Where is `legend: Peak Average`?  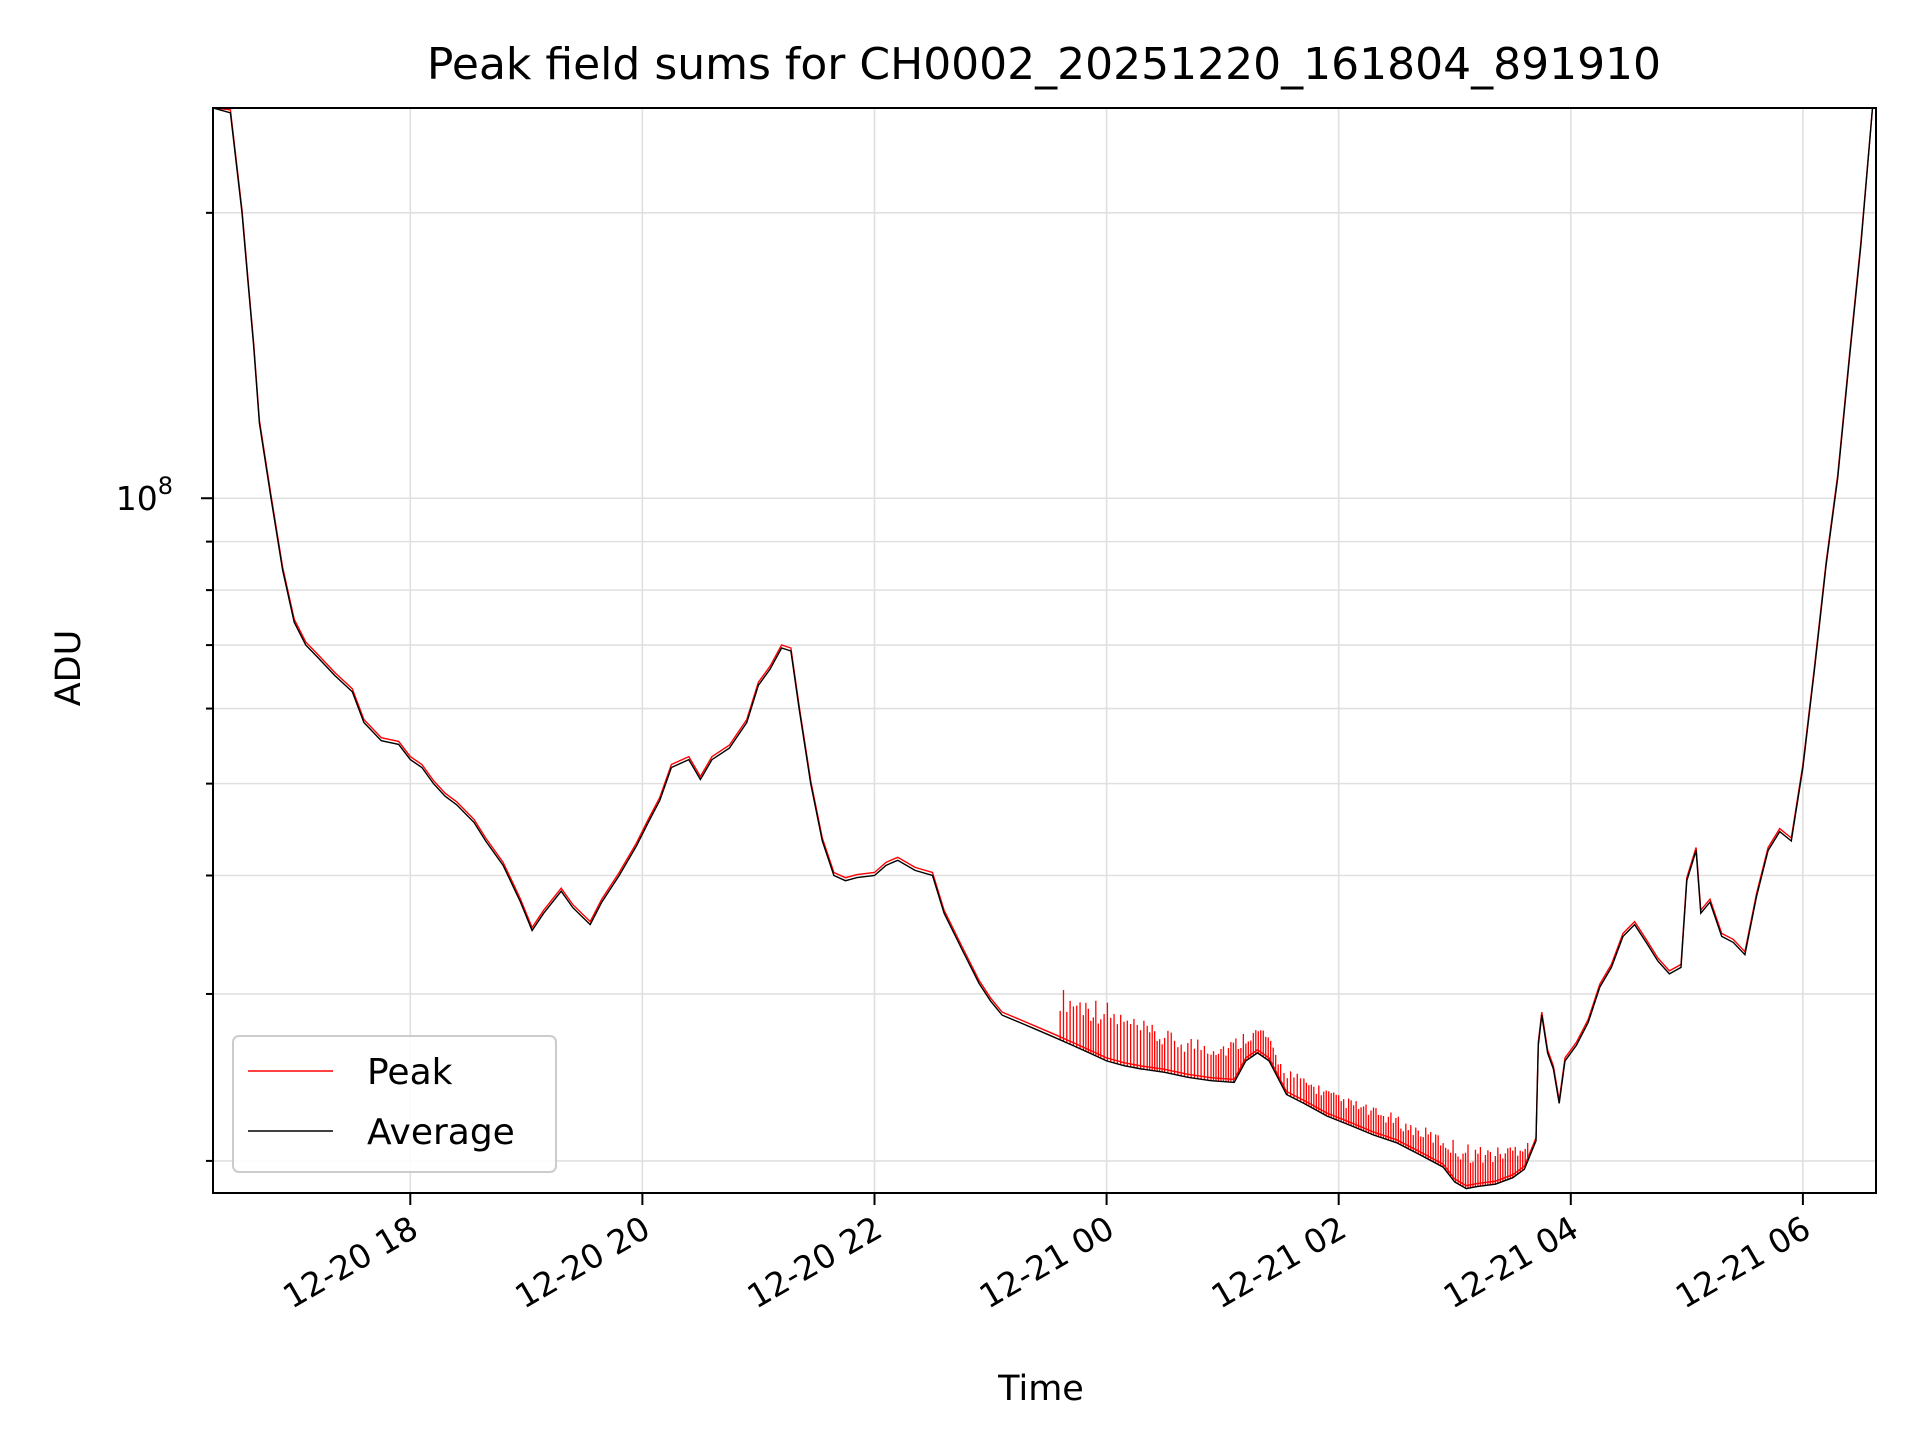
legend: Peak Average is located at coordinates (394, 1104).